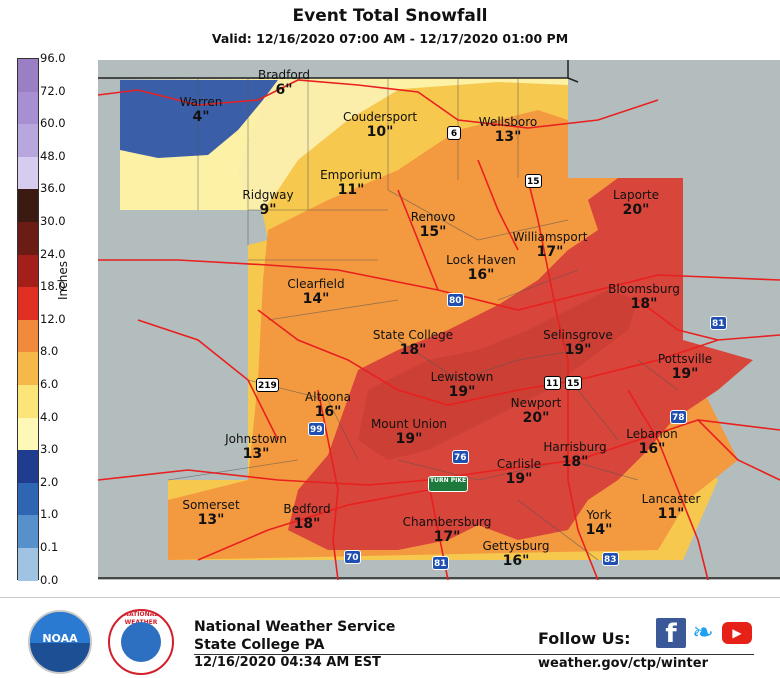  Describe the element at coordinates (671, 633) in the screenshot. I see `facebook-icon: f` at that location.